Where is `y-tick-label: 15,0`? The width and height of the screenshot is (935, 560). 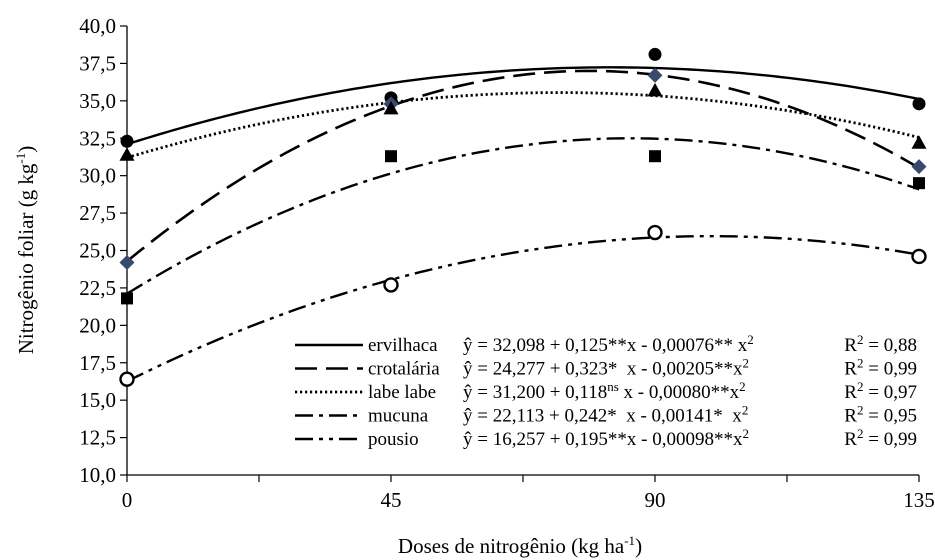
y-tick-label: 15,0 is located at coordinates (97, 400).